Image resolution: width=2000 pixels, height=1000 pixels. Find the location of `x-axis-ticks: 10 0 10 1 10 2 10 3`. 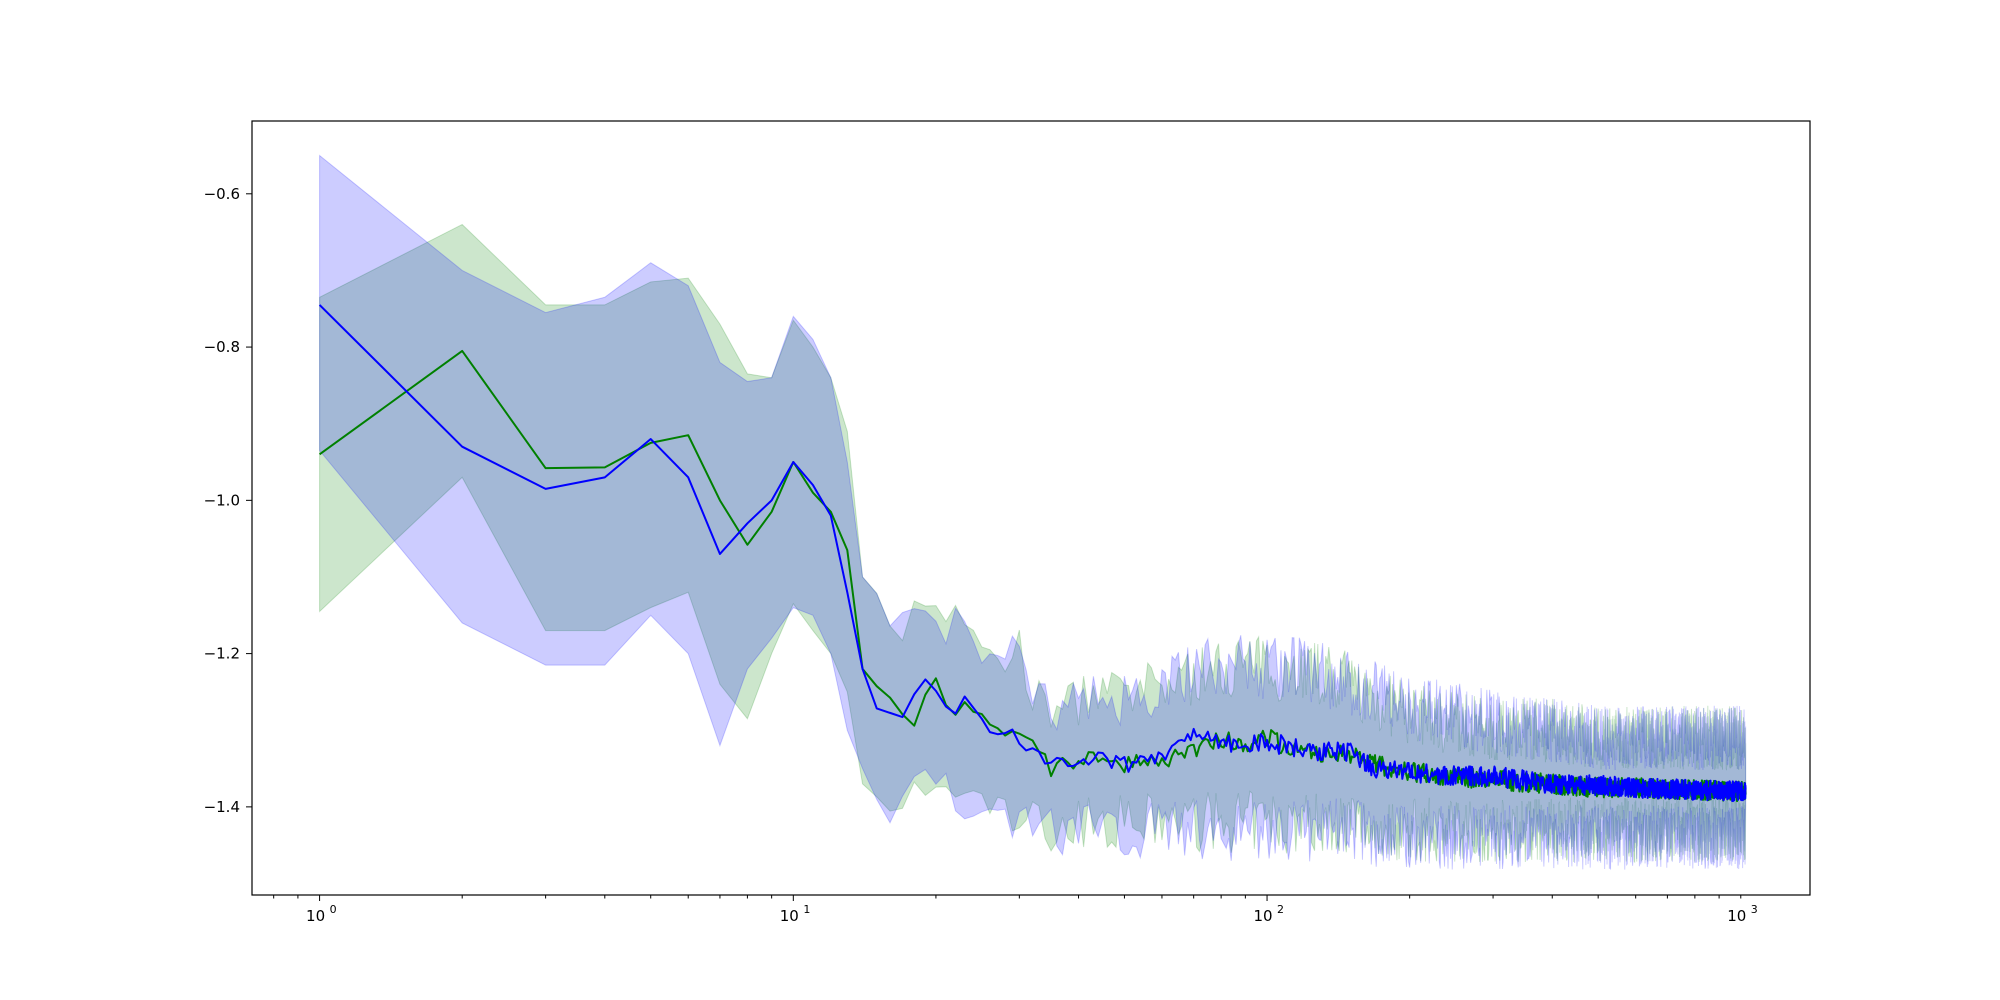

x-axis-ticks: 10 0 10 1 10 2 10 3 is located at coordinates (1015, 910).